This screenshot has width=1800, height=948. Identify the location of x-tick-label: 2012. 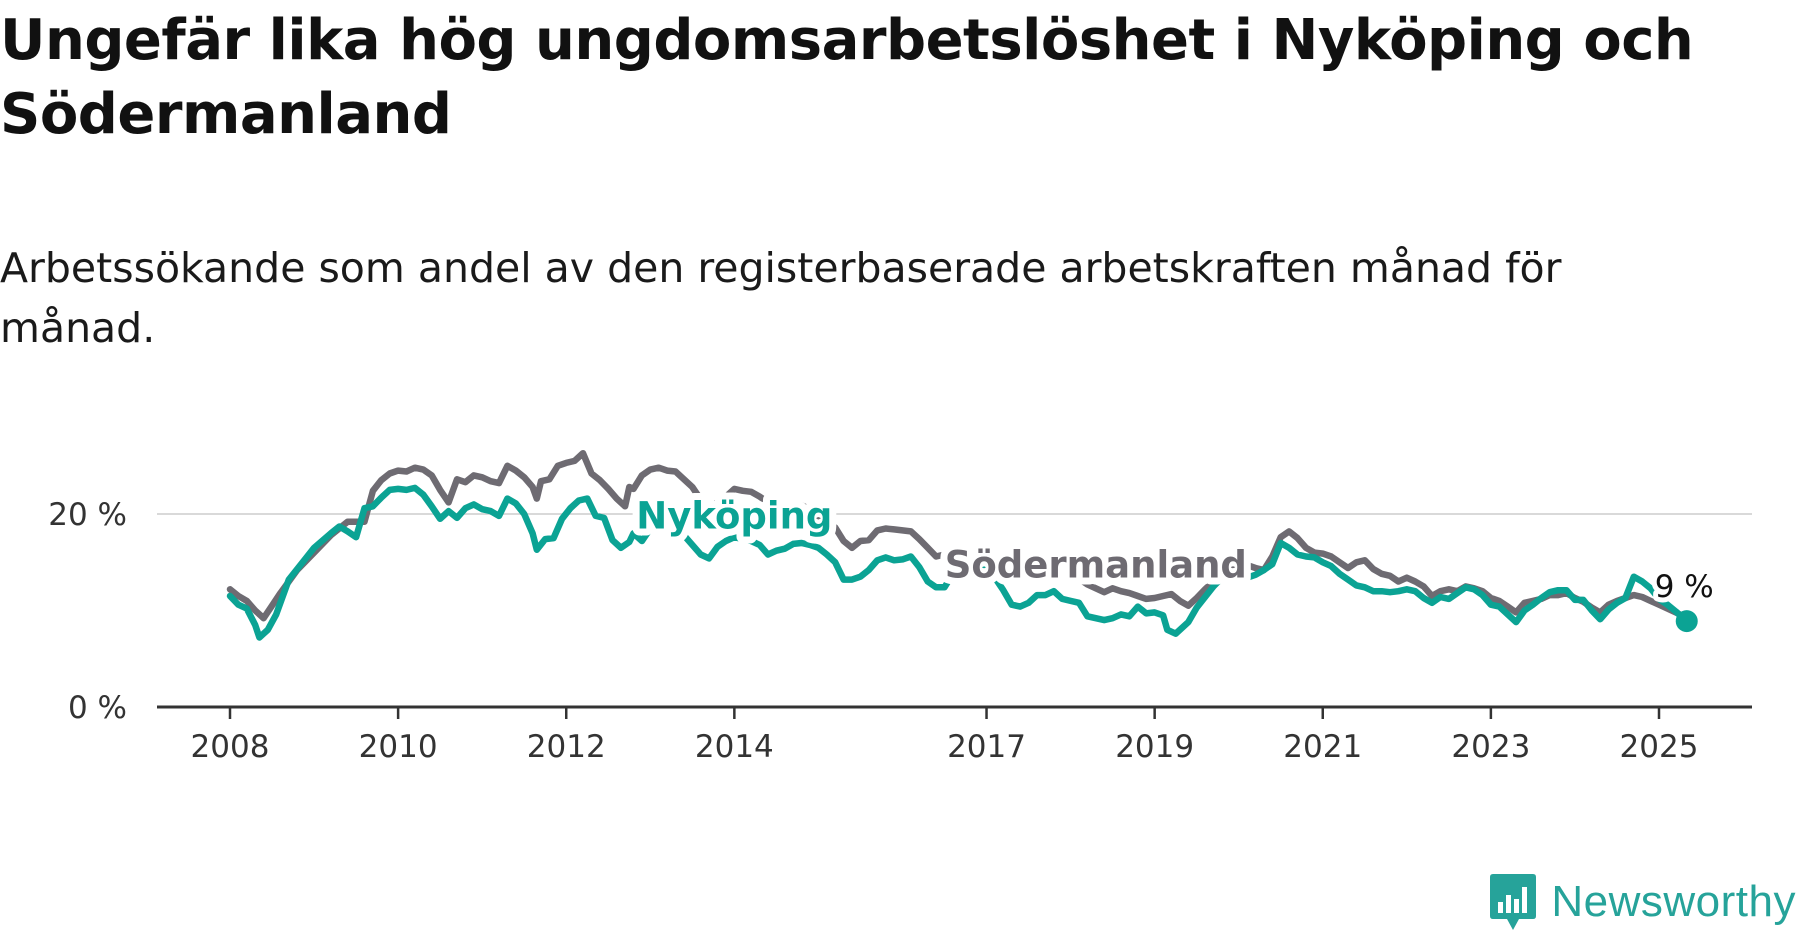
(566, 747).